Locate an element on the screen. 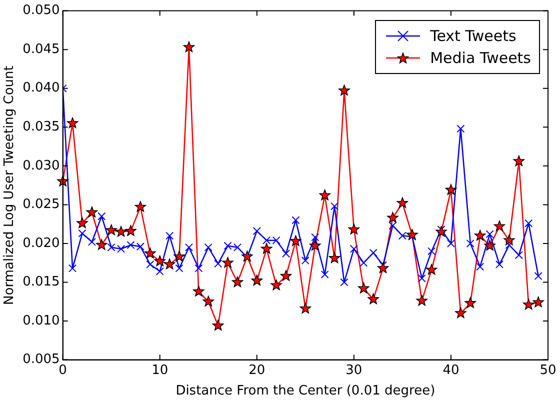 This screenshot has height=401, width=560. y-tick-label: 0.015 is located at coordinates (41, 282).